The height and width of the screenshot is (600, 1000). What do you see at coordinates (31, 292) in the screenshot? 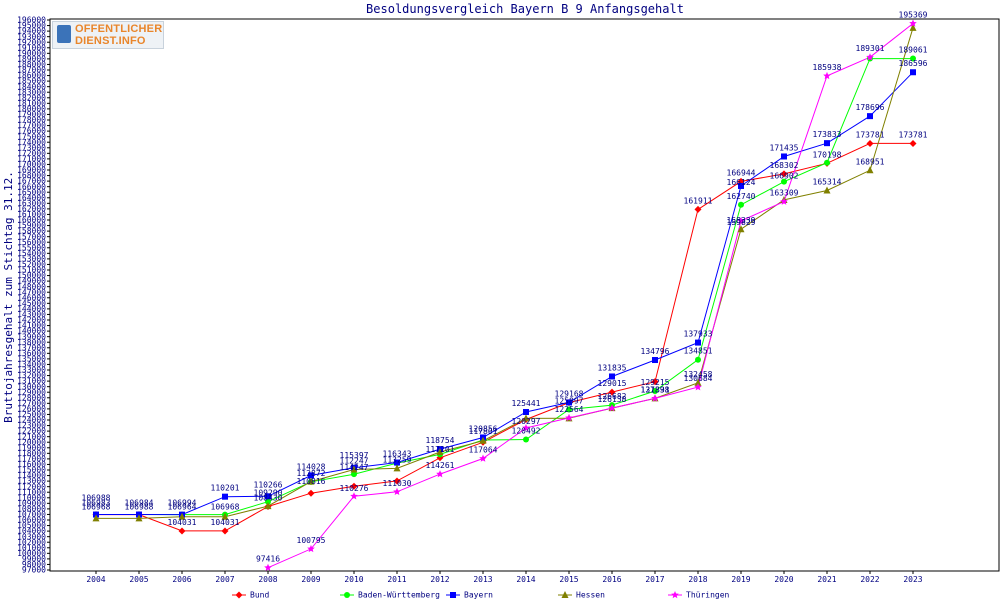
I see `y-tick-label: 147000` at bounding box center [31, 292].